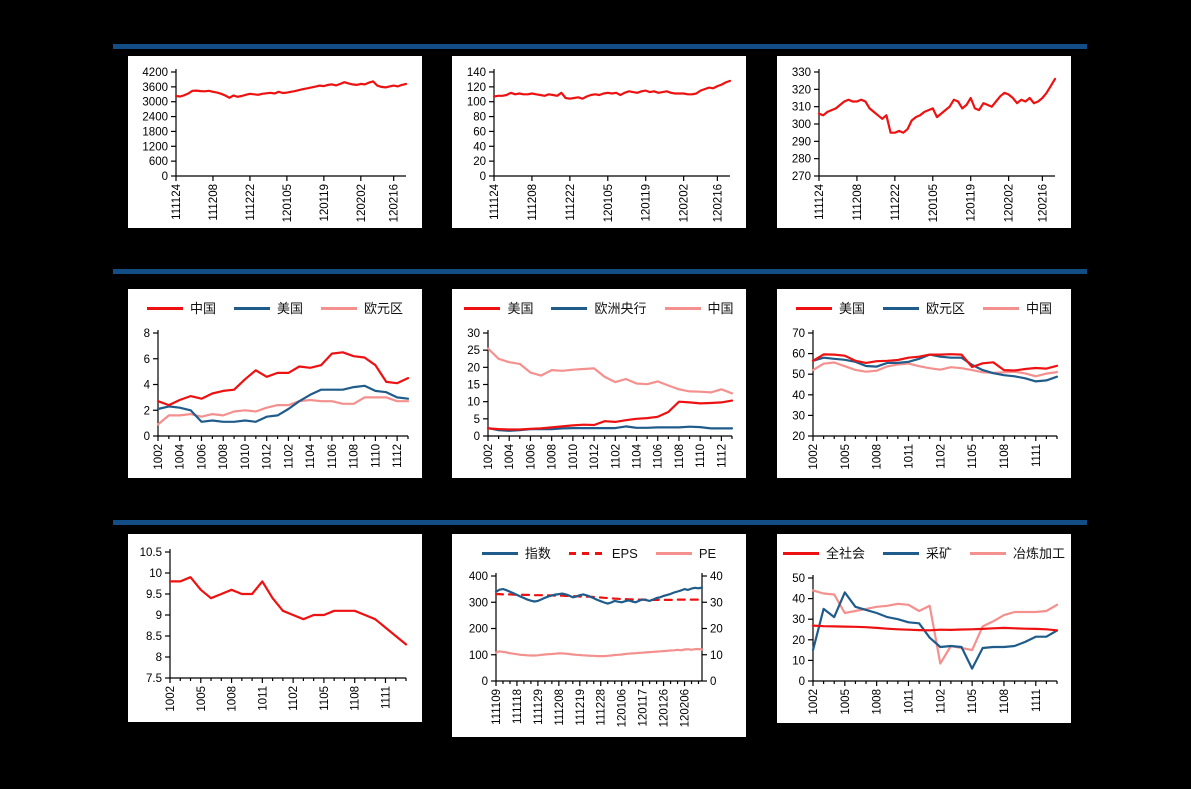 This screenshot has height=789, width=1191. I want to click on y2-tick-label: 20, so click(716, 630).